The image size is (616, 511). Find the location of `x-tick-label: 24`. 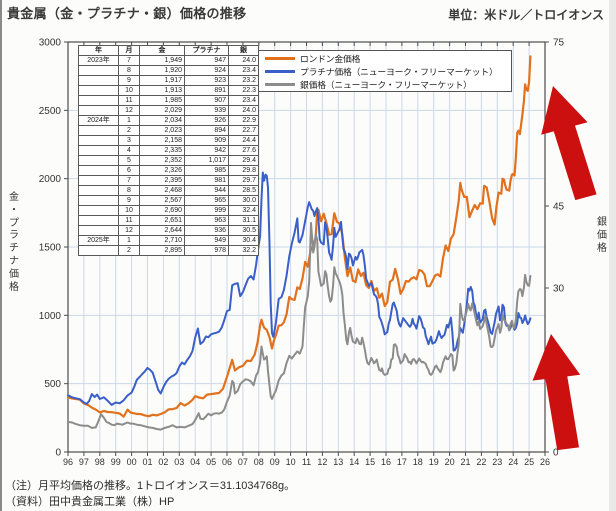

x-tick-label: 24 is located at coordinates (513, 462).